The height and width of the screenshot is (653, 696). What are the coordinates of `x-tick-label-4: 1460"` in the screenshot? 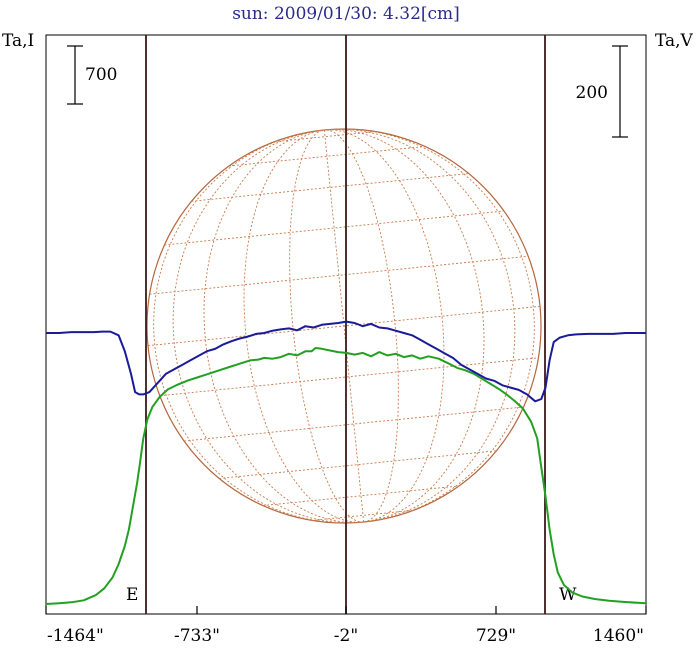 It's located at (618, 636).